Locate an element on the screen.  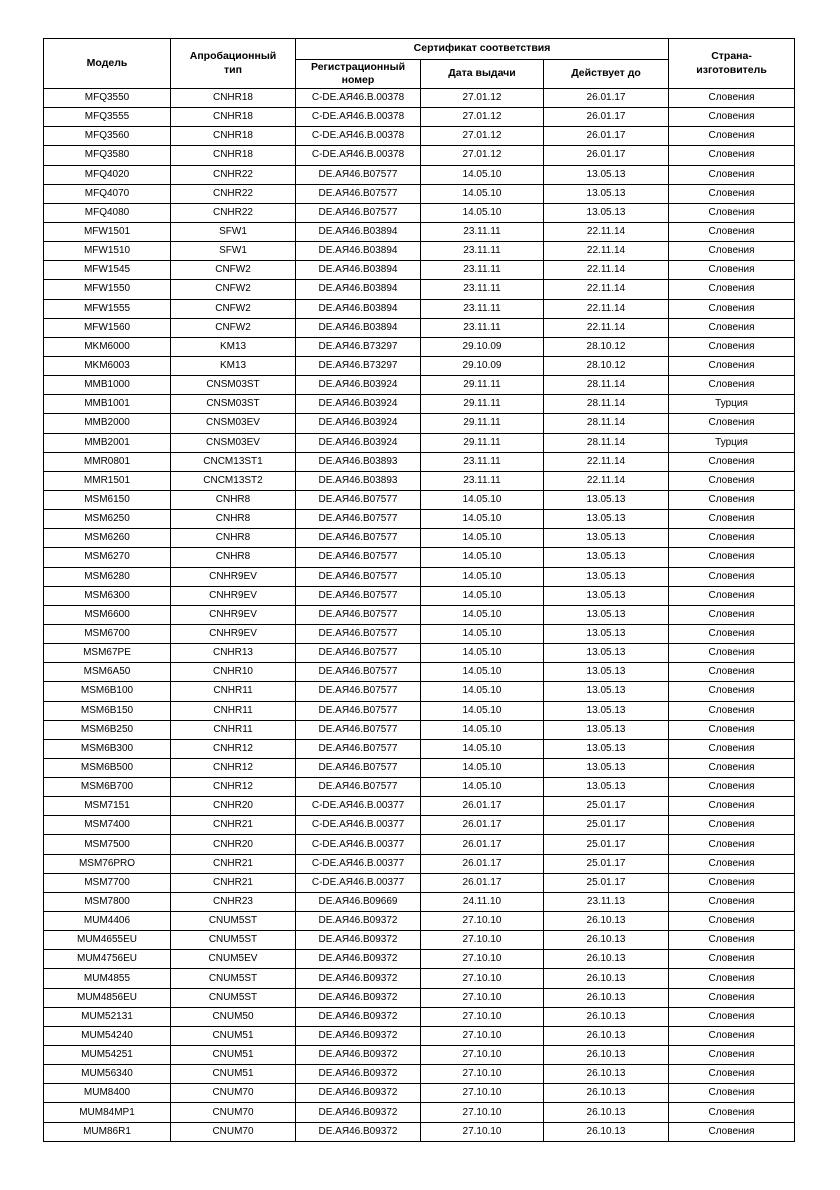
cell-model: MMB2000 is located at coordinates (107, 423).